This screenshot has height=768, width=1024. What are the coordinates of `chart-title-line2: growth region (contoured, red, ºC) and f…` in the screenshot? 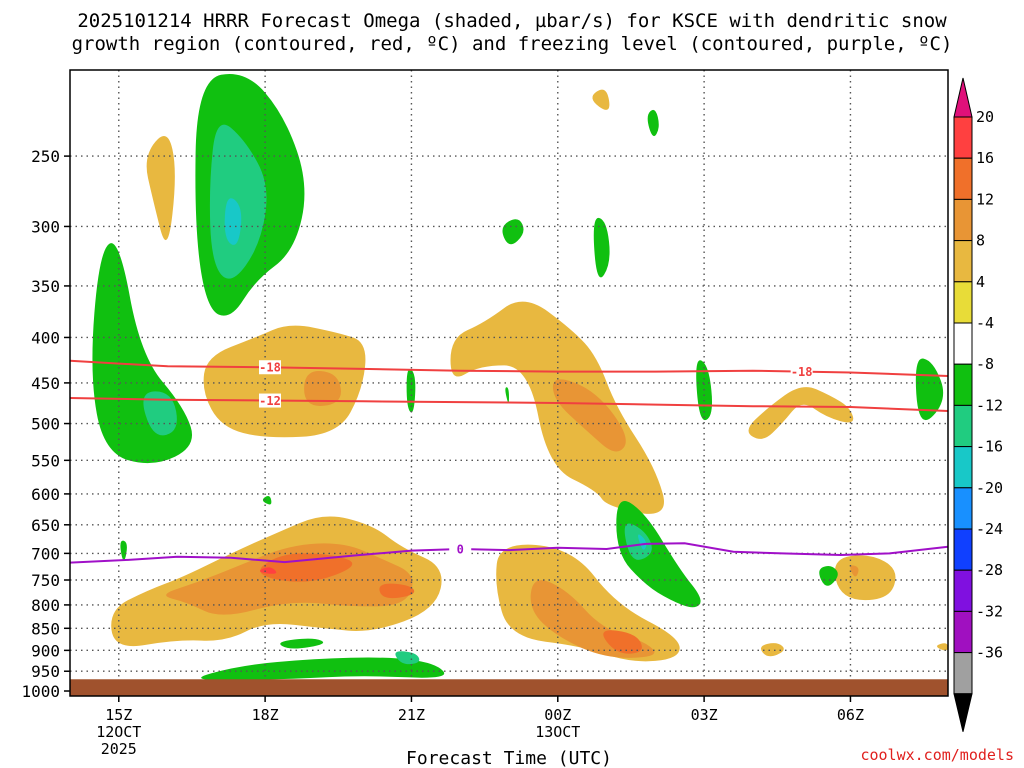 It's located at (512, 44).